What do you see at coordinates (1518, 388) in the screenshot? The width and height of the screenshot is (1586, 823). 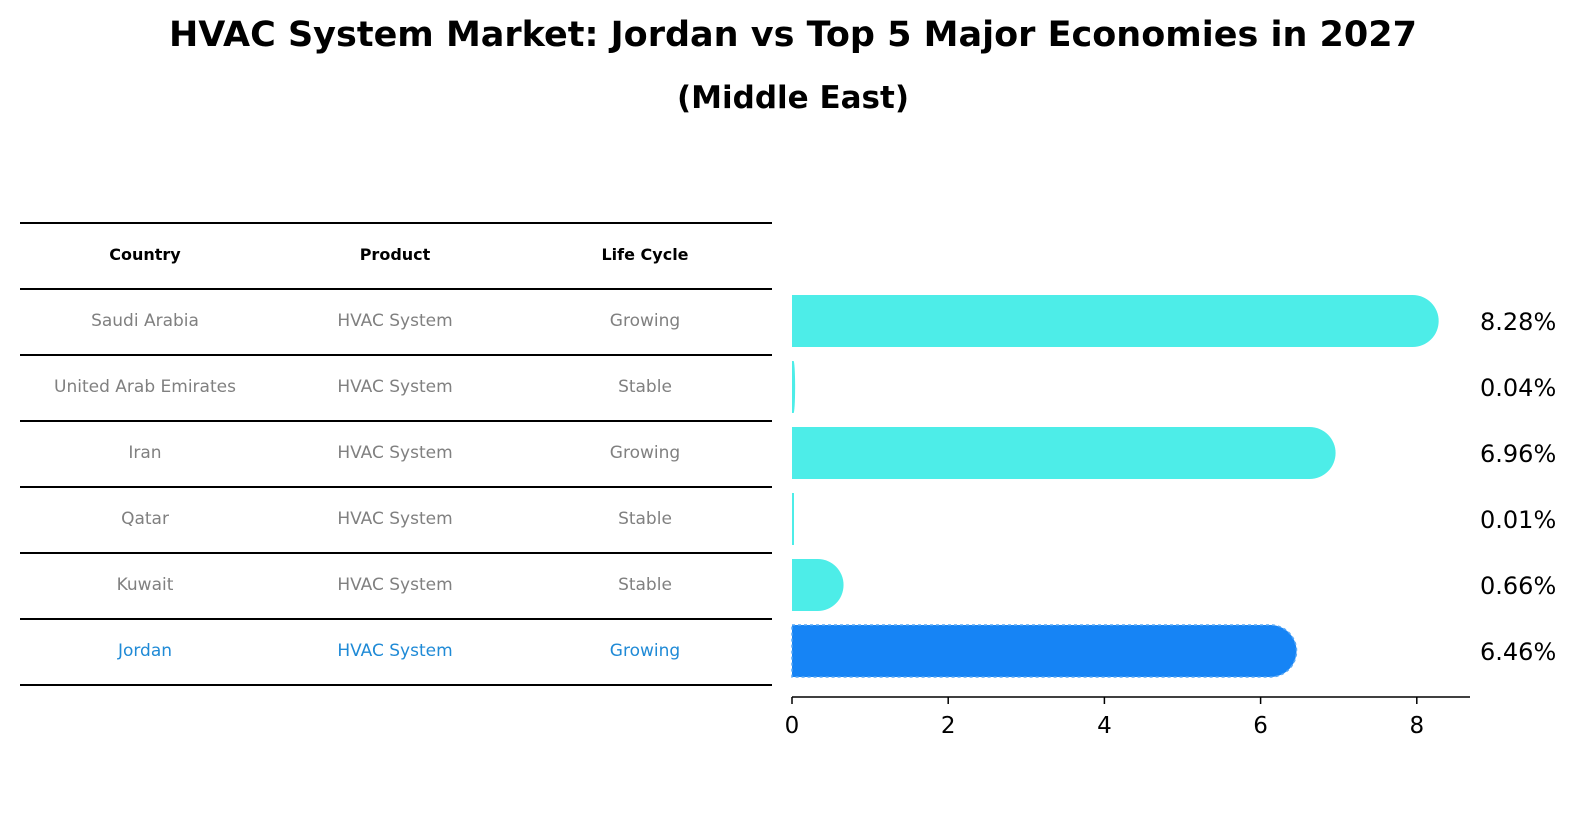 I see `data-label: 0.04%` at bounding box center [1518, 388].